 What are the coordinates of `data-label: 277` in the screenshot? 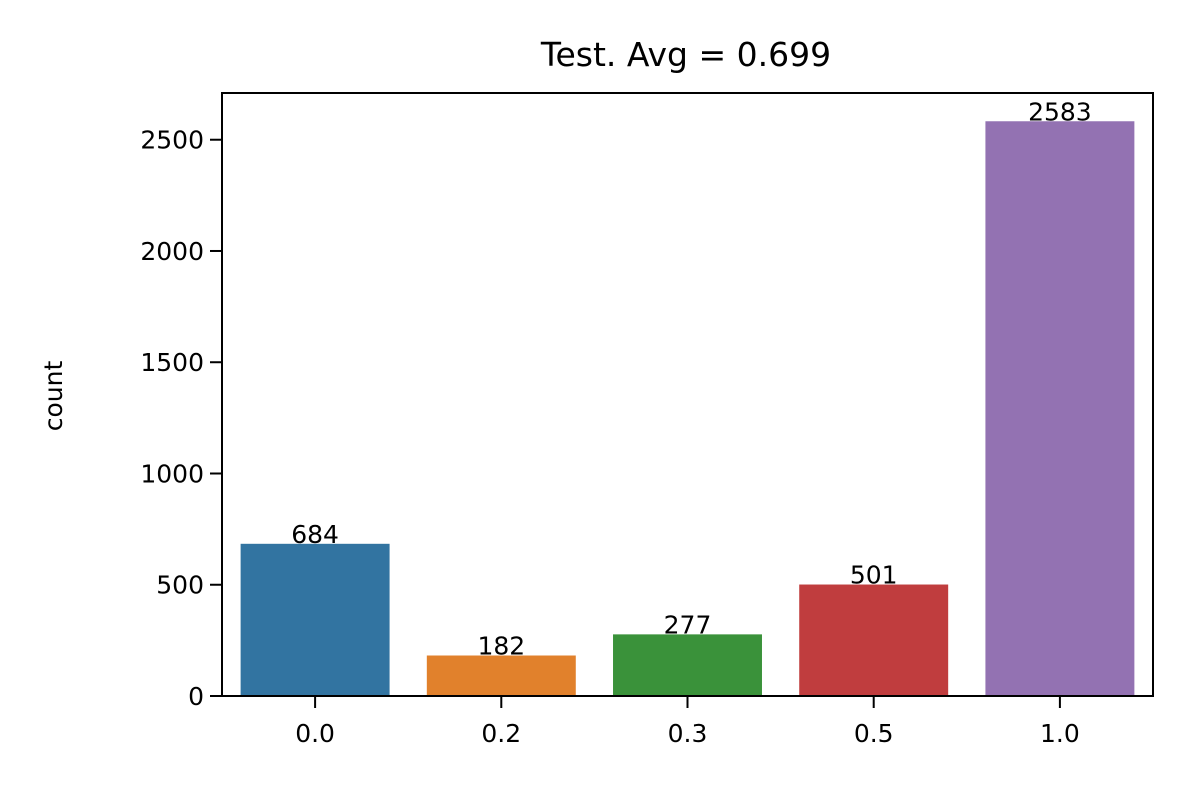 It's located at (688, 624).